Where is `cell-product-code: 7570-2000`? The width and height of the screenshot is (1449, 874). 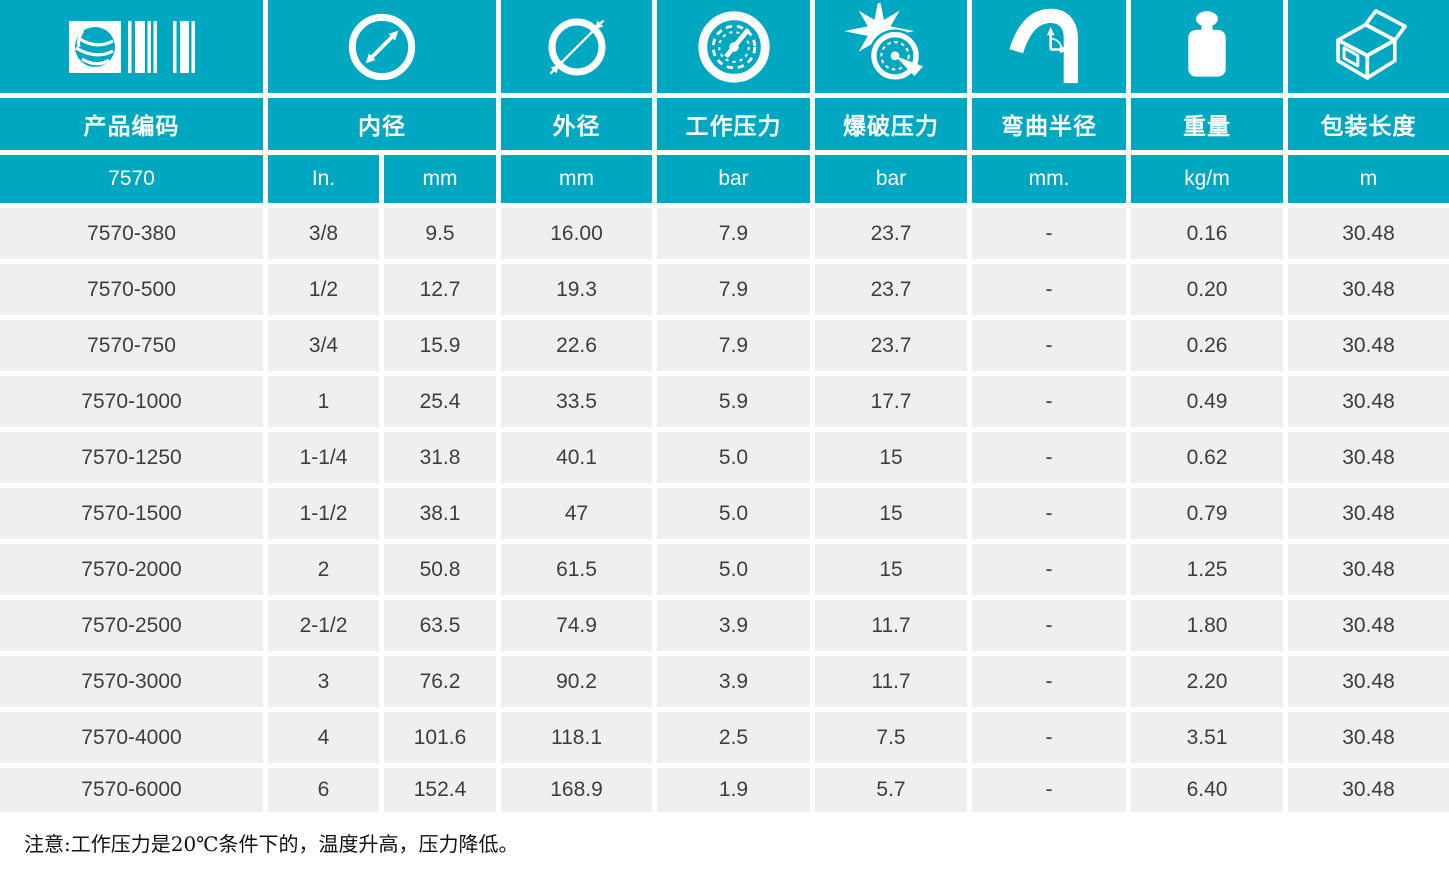 cell-product-code: 7570-2000 is located at coordinates (131, 569).